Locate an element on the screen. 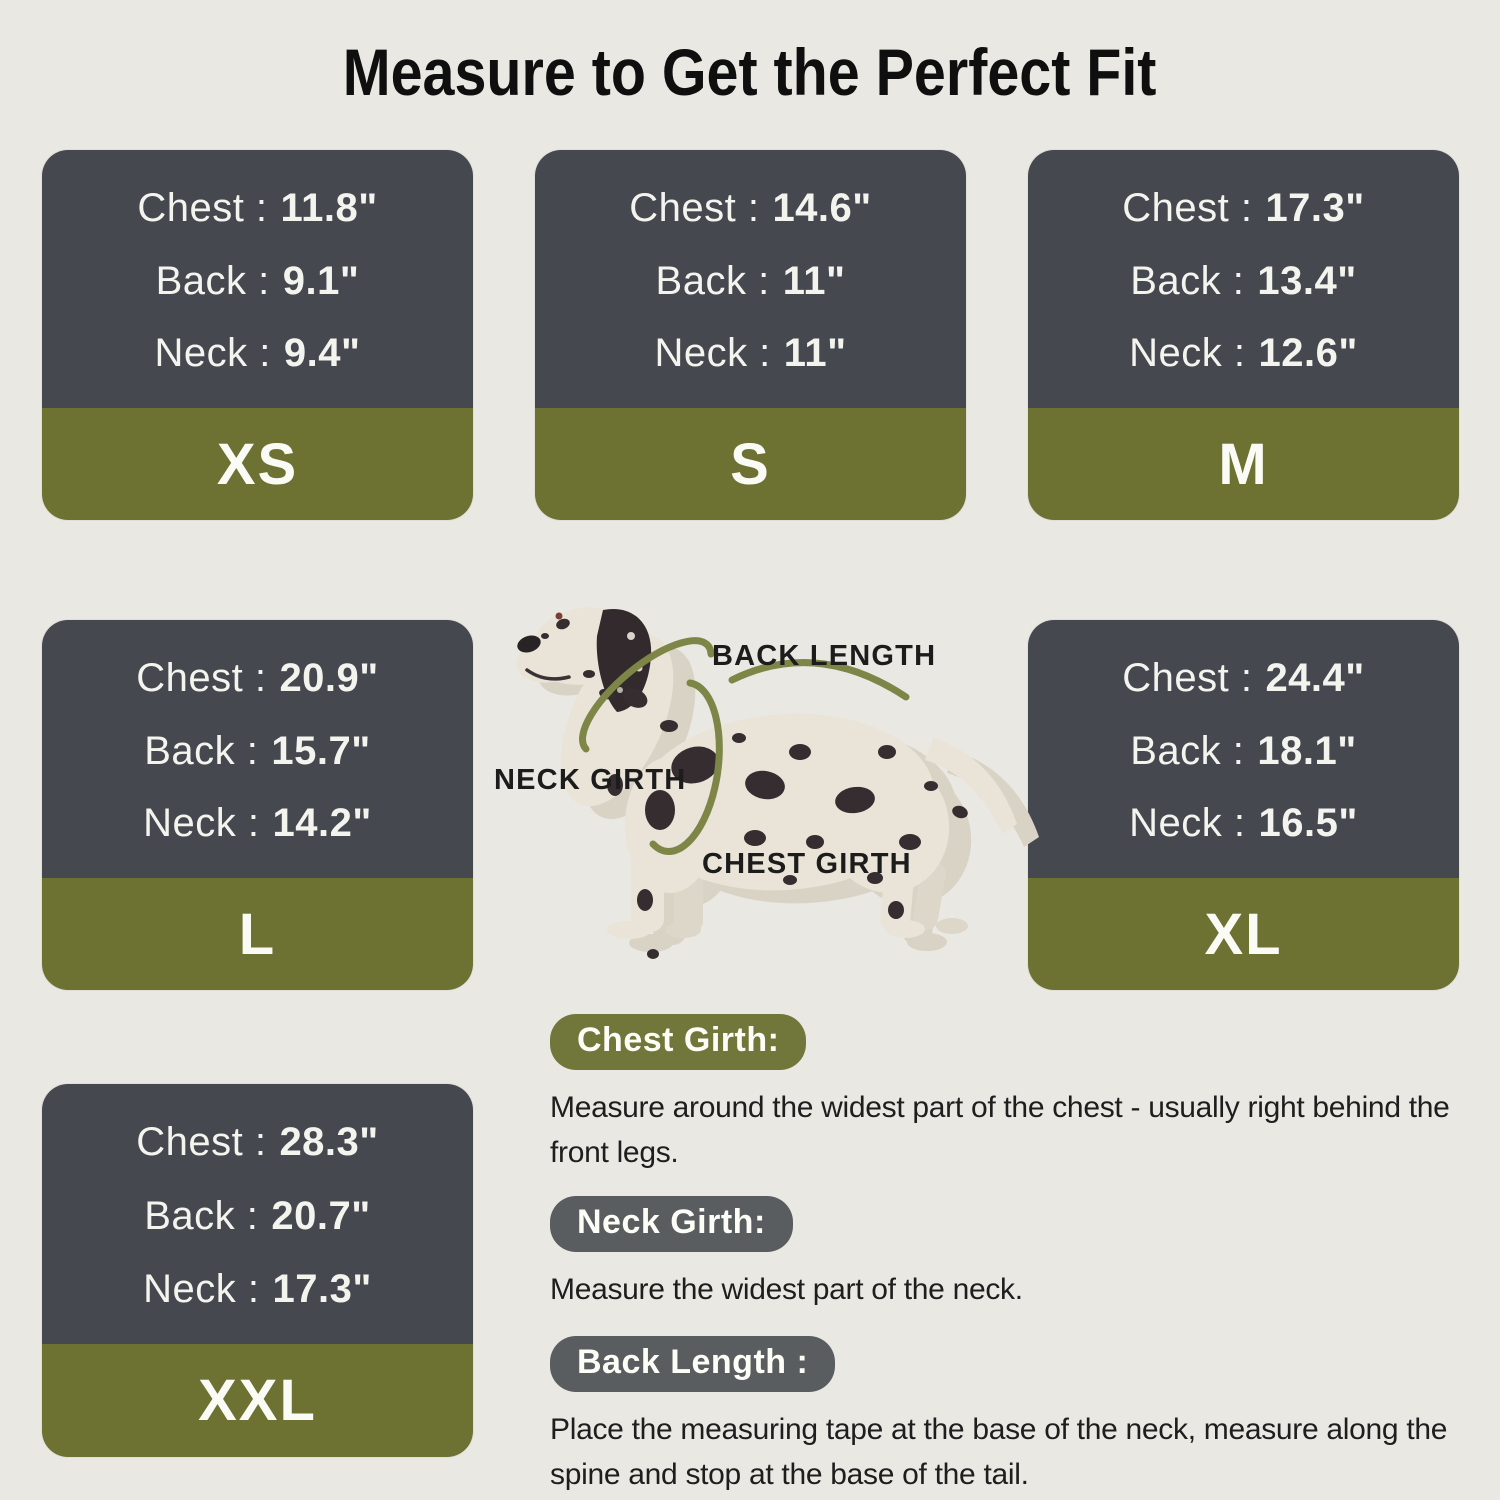 Image resolution: width=1500 pixels, height=1500 pixels. measurements-panel: Chest : 17.3" Back : 13.4" Neck : 12.6" is located at coordinates (1243, 279).